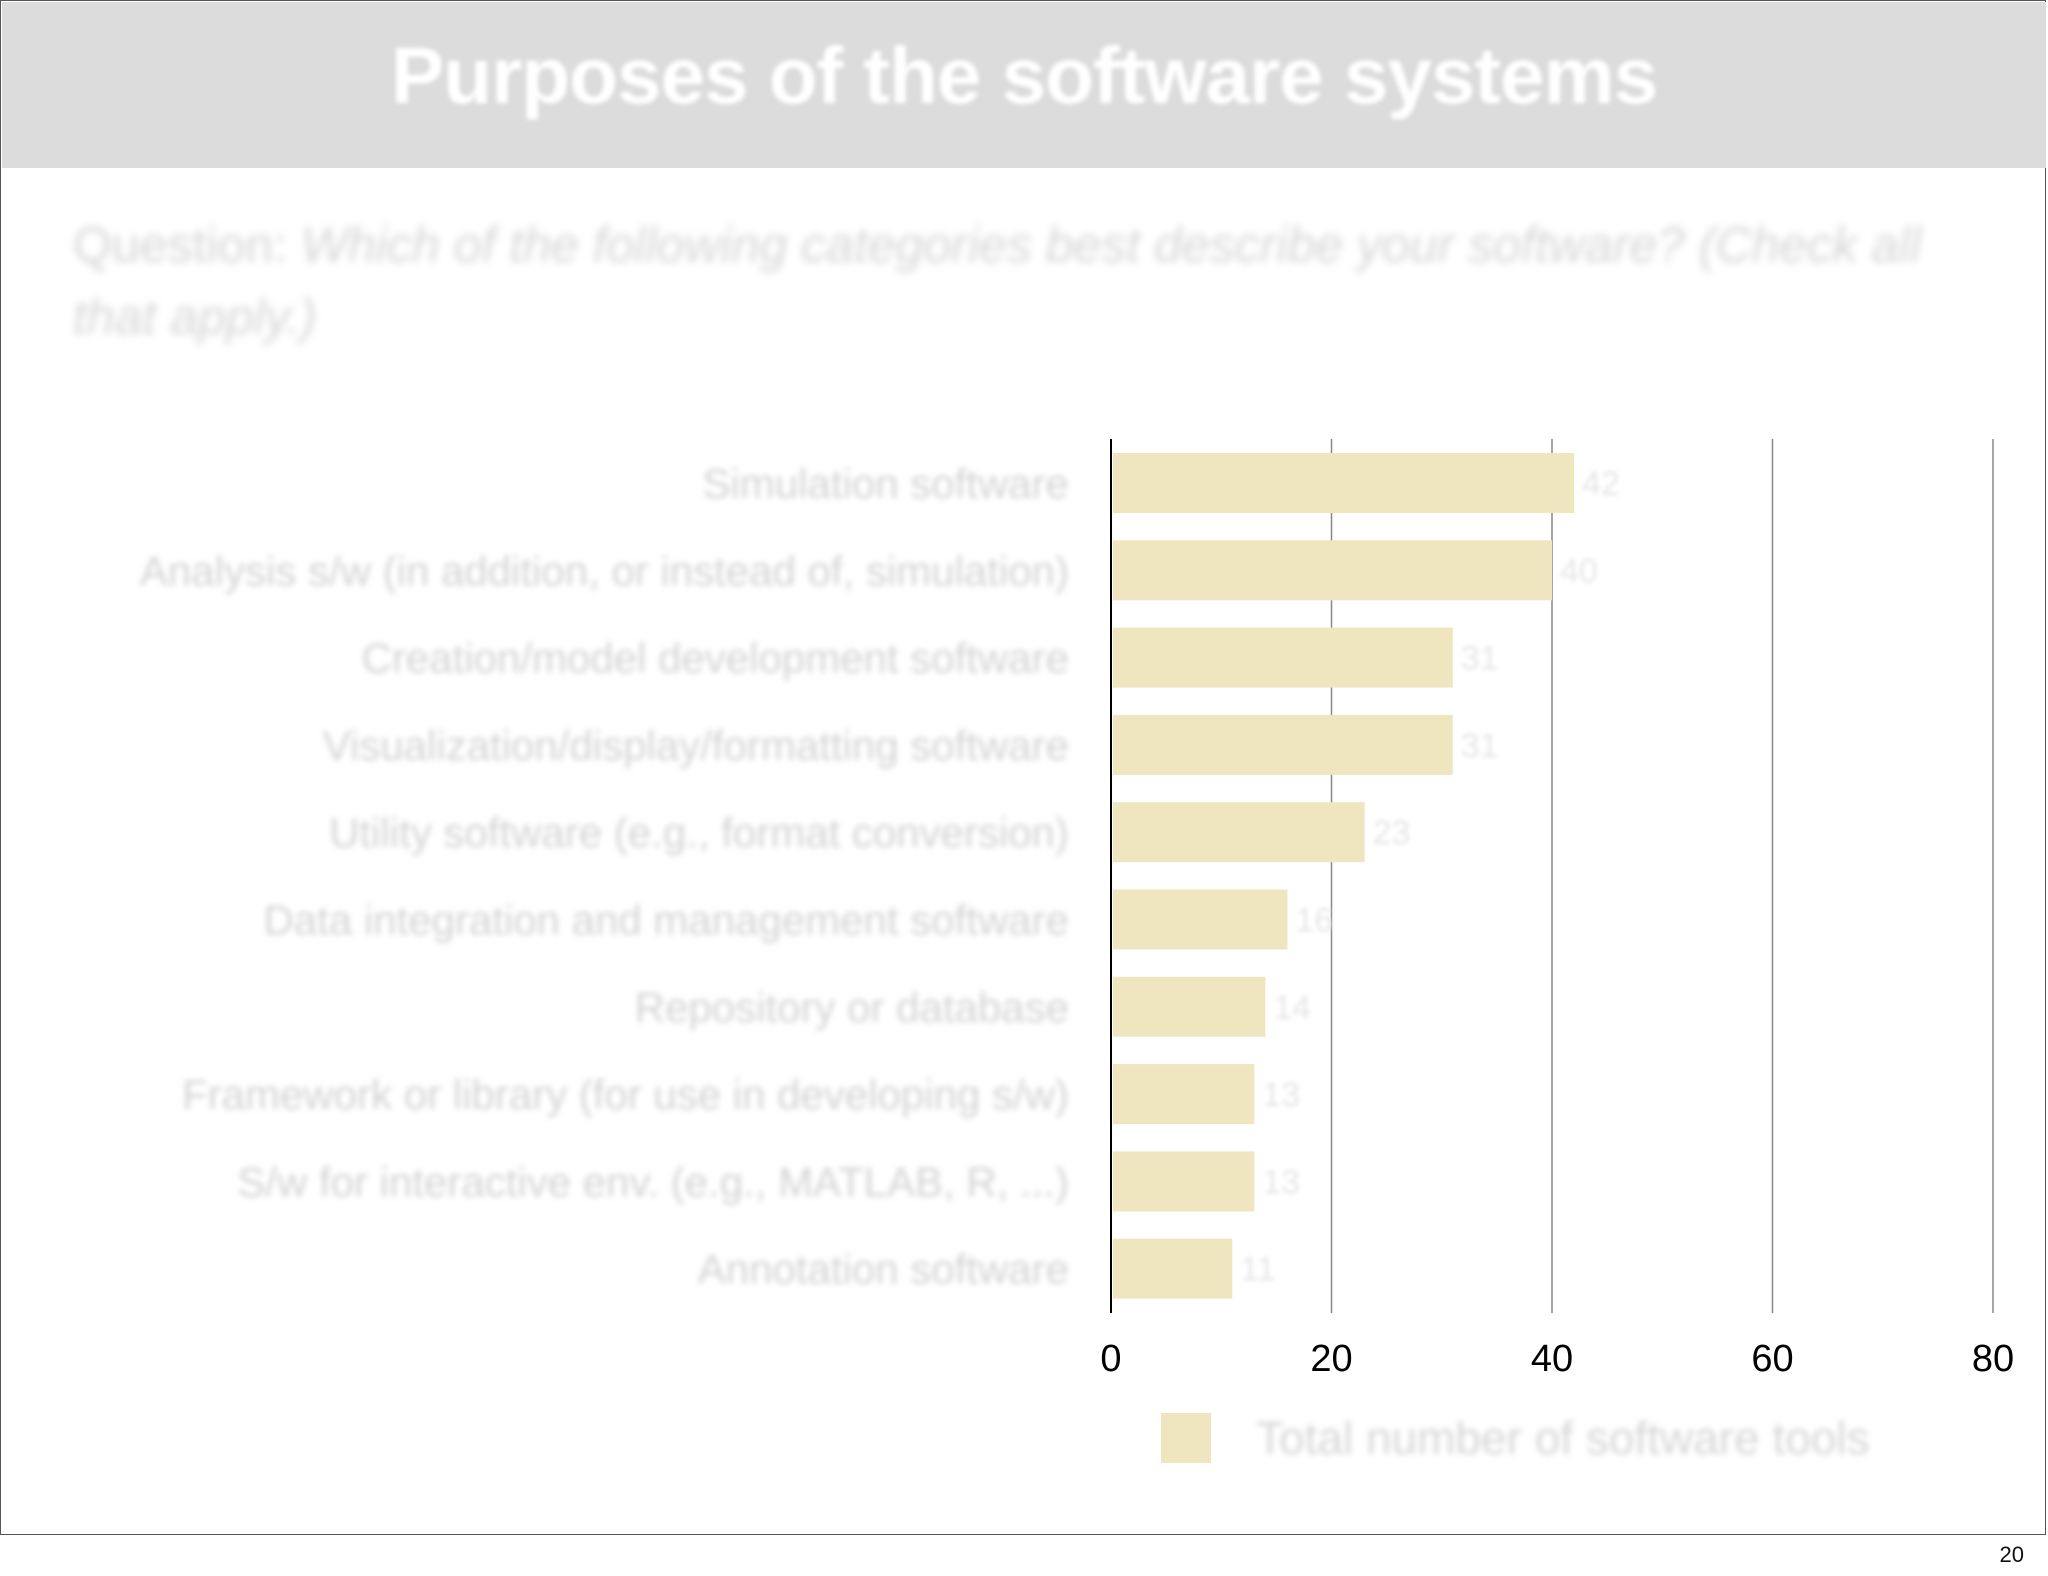  What do you see at coordinates (852, 1007) in the screenshot?
I see `category-label: Repository or database` at bounding box center [852, 1007].